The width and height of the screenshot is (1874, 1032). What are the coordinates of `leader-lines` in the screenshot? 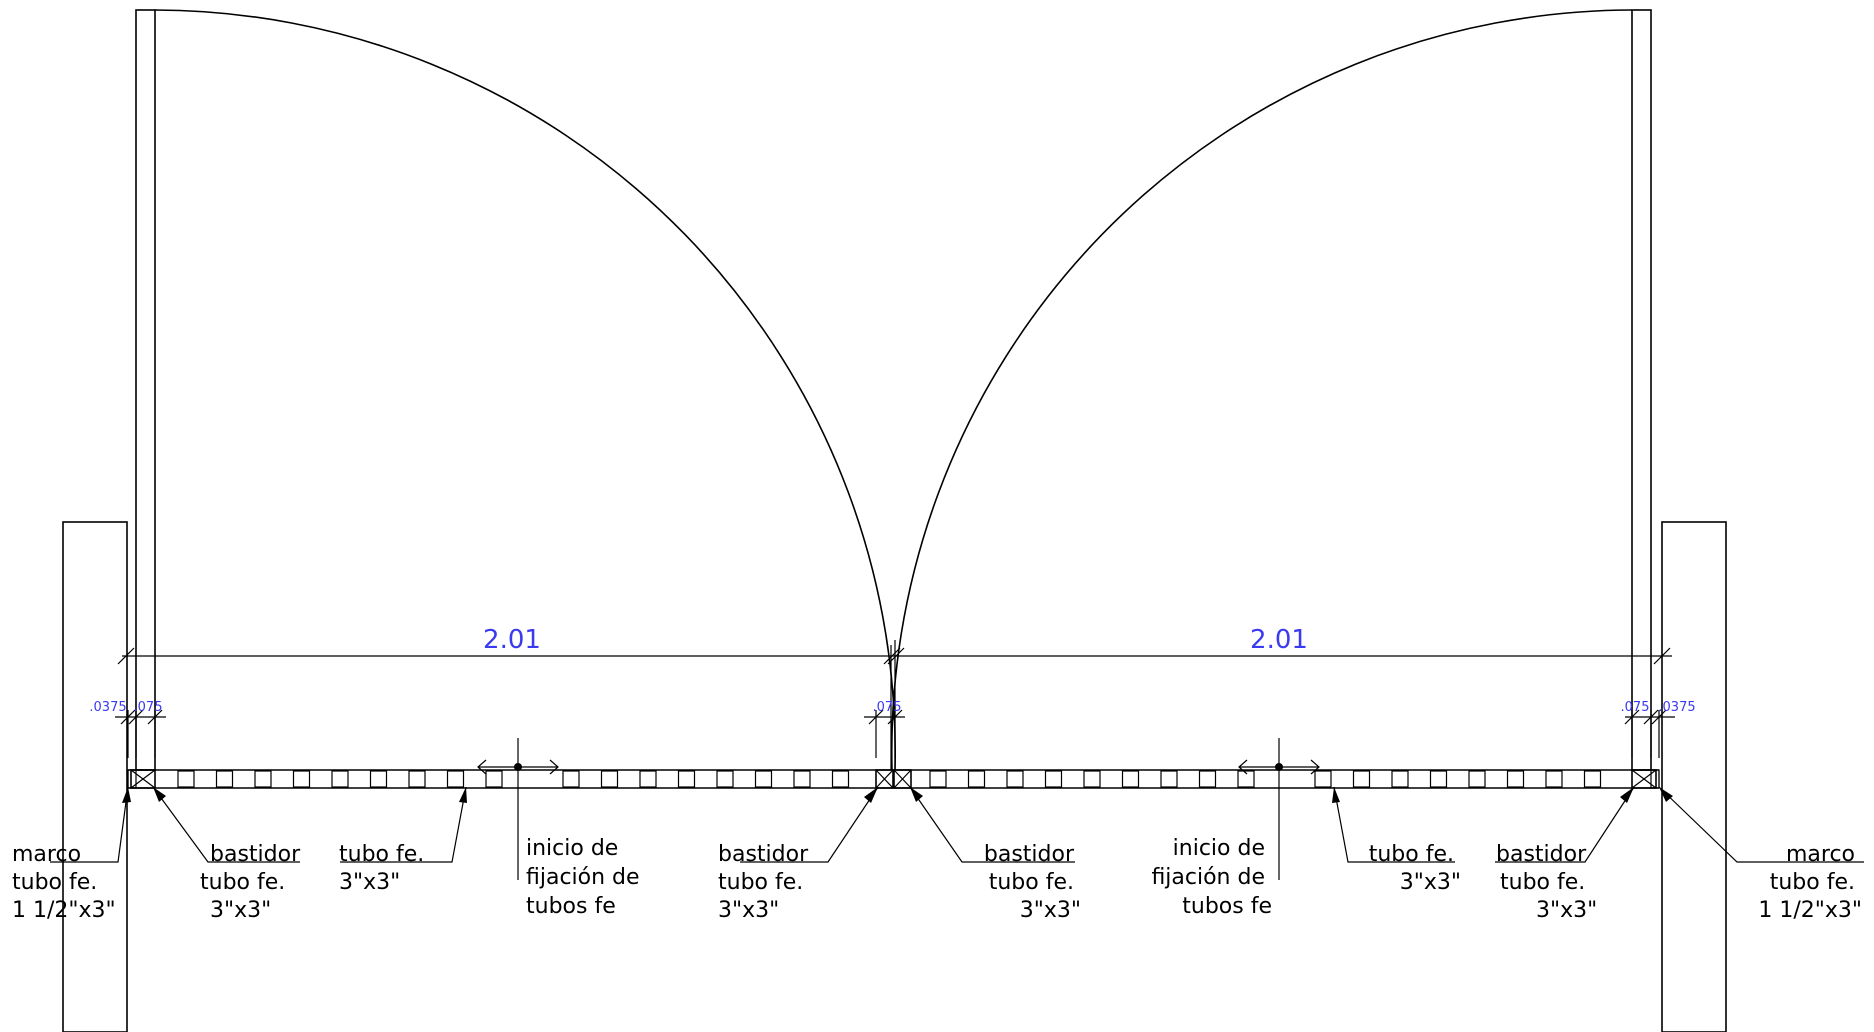 It's located at (957, 824).